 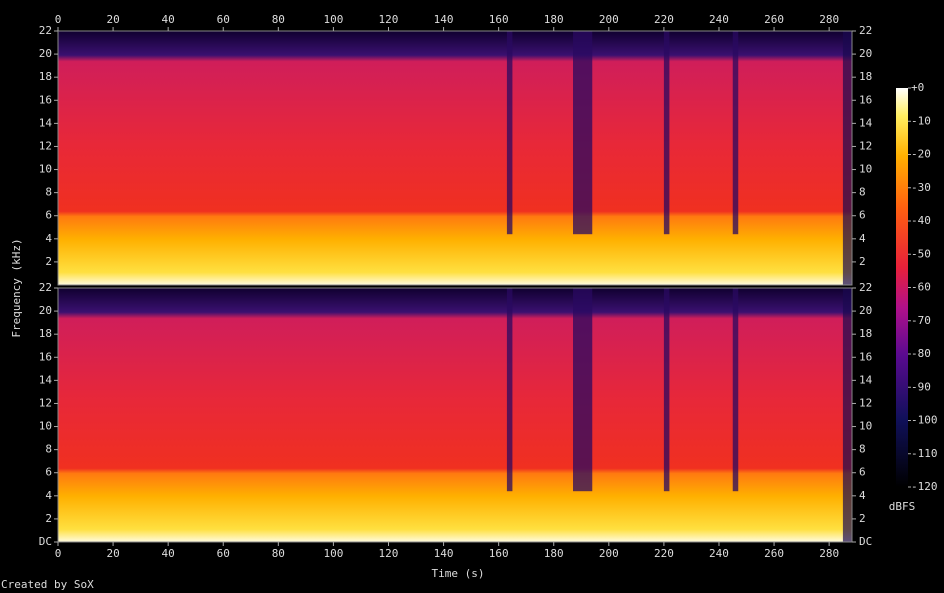 I want to click on colorbar-tick-label: -120, so click(x=924, y=486).